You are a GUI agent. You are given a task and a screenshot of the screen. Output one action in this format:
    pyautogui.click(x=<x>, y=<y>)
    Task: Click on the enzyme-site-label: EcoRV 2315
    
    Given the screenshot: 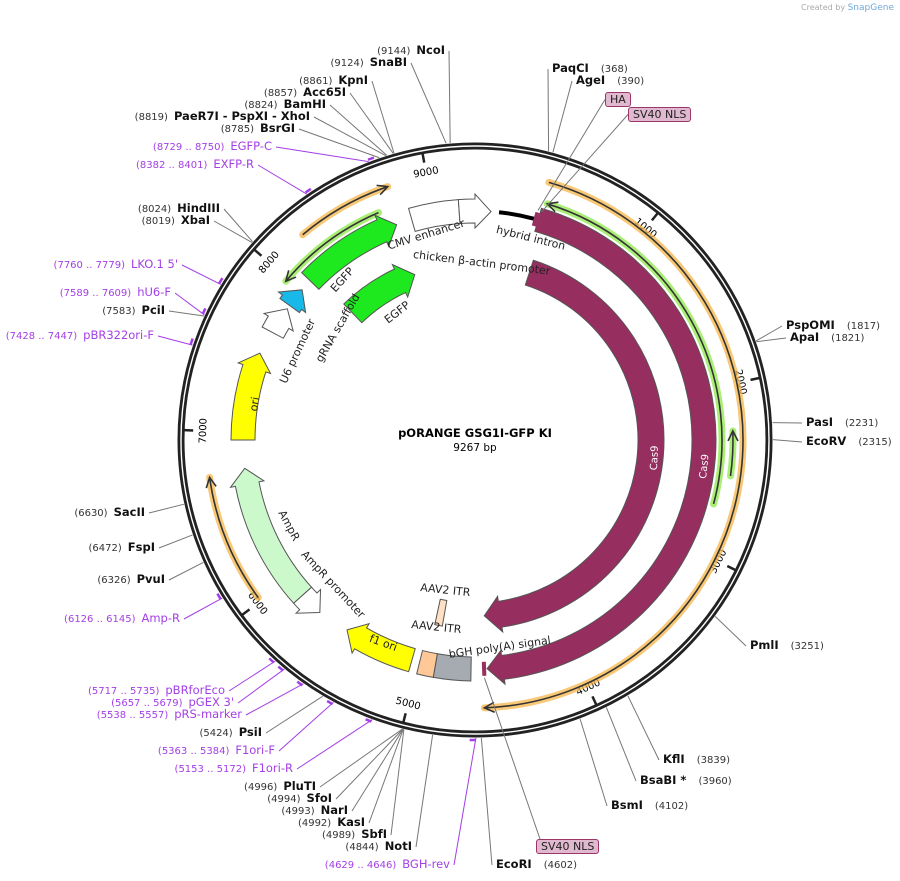 What is the action you would take?
    pyautogui.click(x=849, y=442)
    